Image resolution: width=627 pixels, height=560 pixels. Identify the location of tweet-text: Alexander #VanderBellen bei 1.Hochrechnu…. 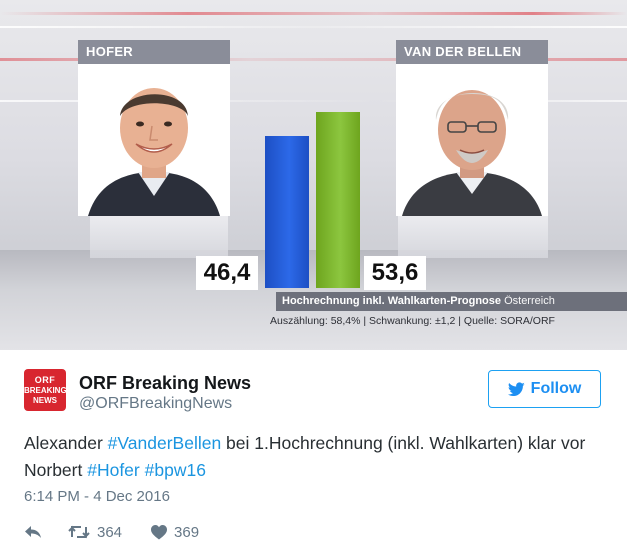
(319, 457).